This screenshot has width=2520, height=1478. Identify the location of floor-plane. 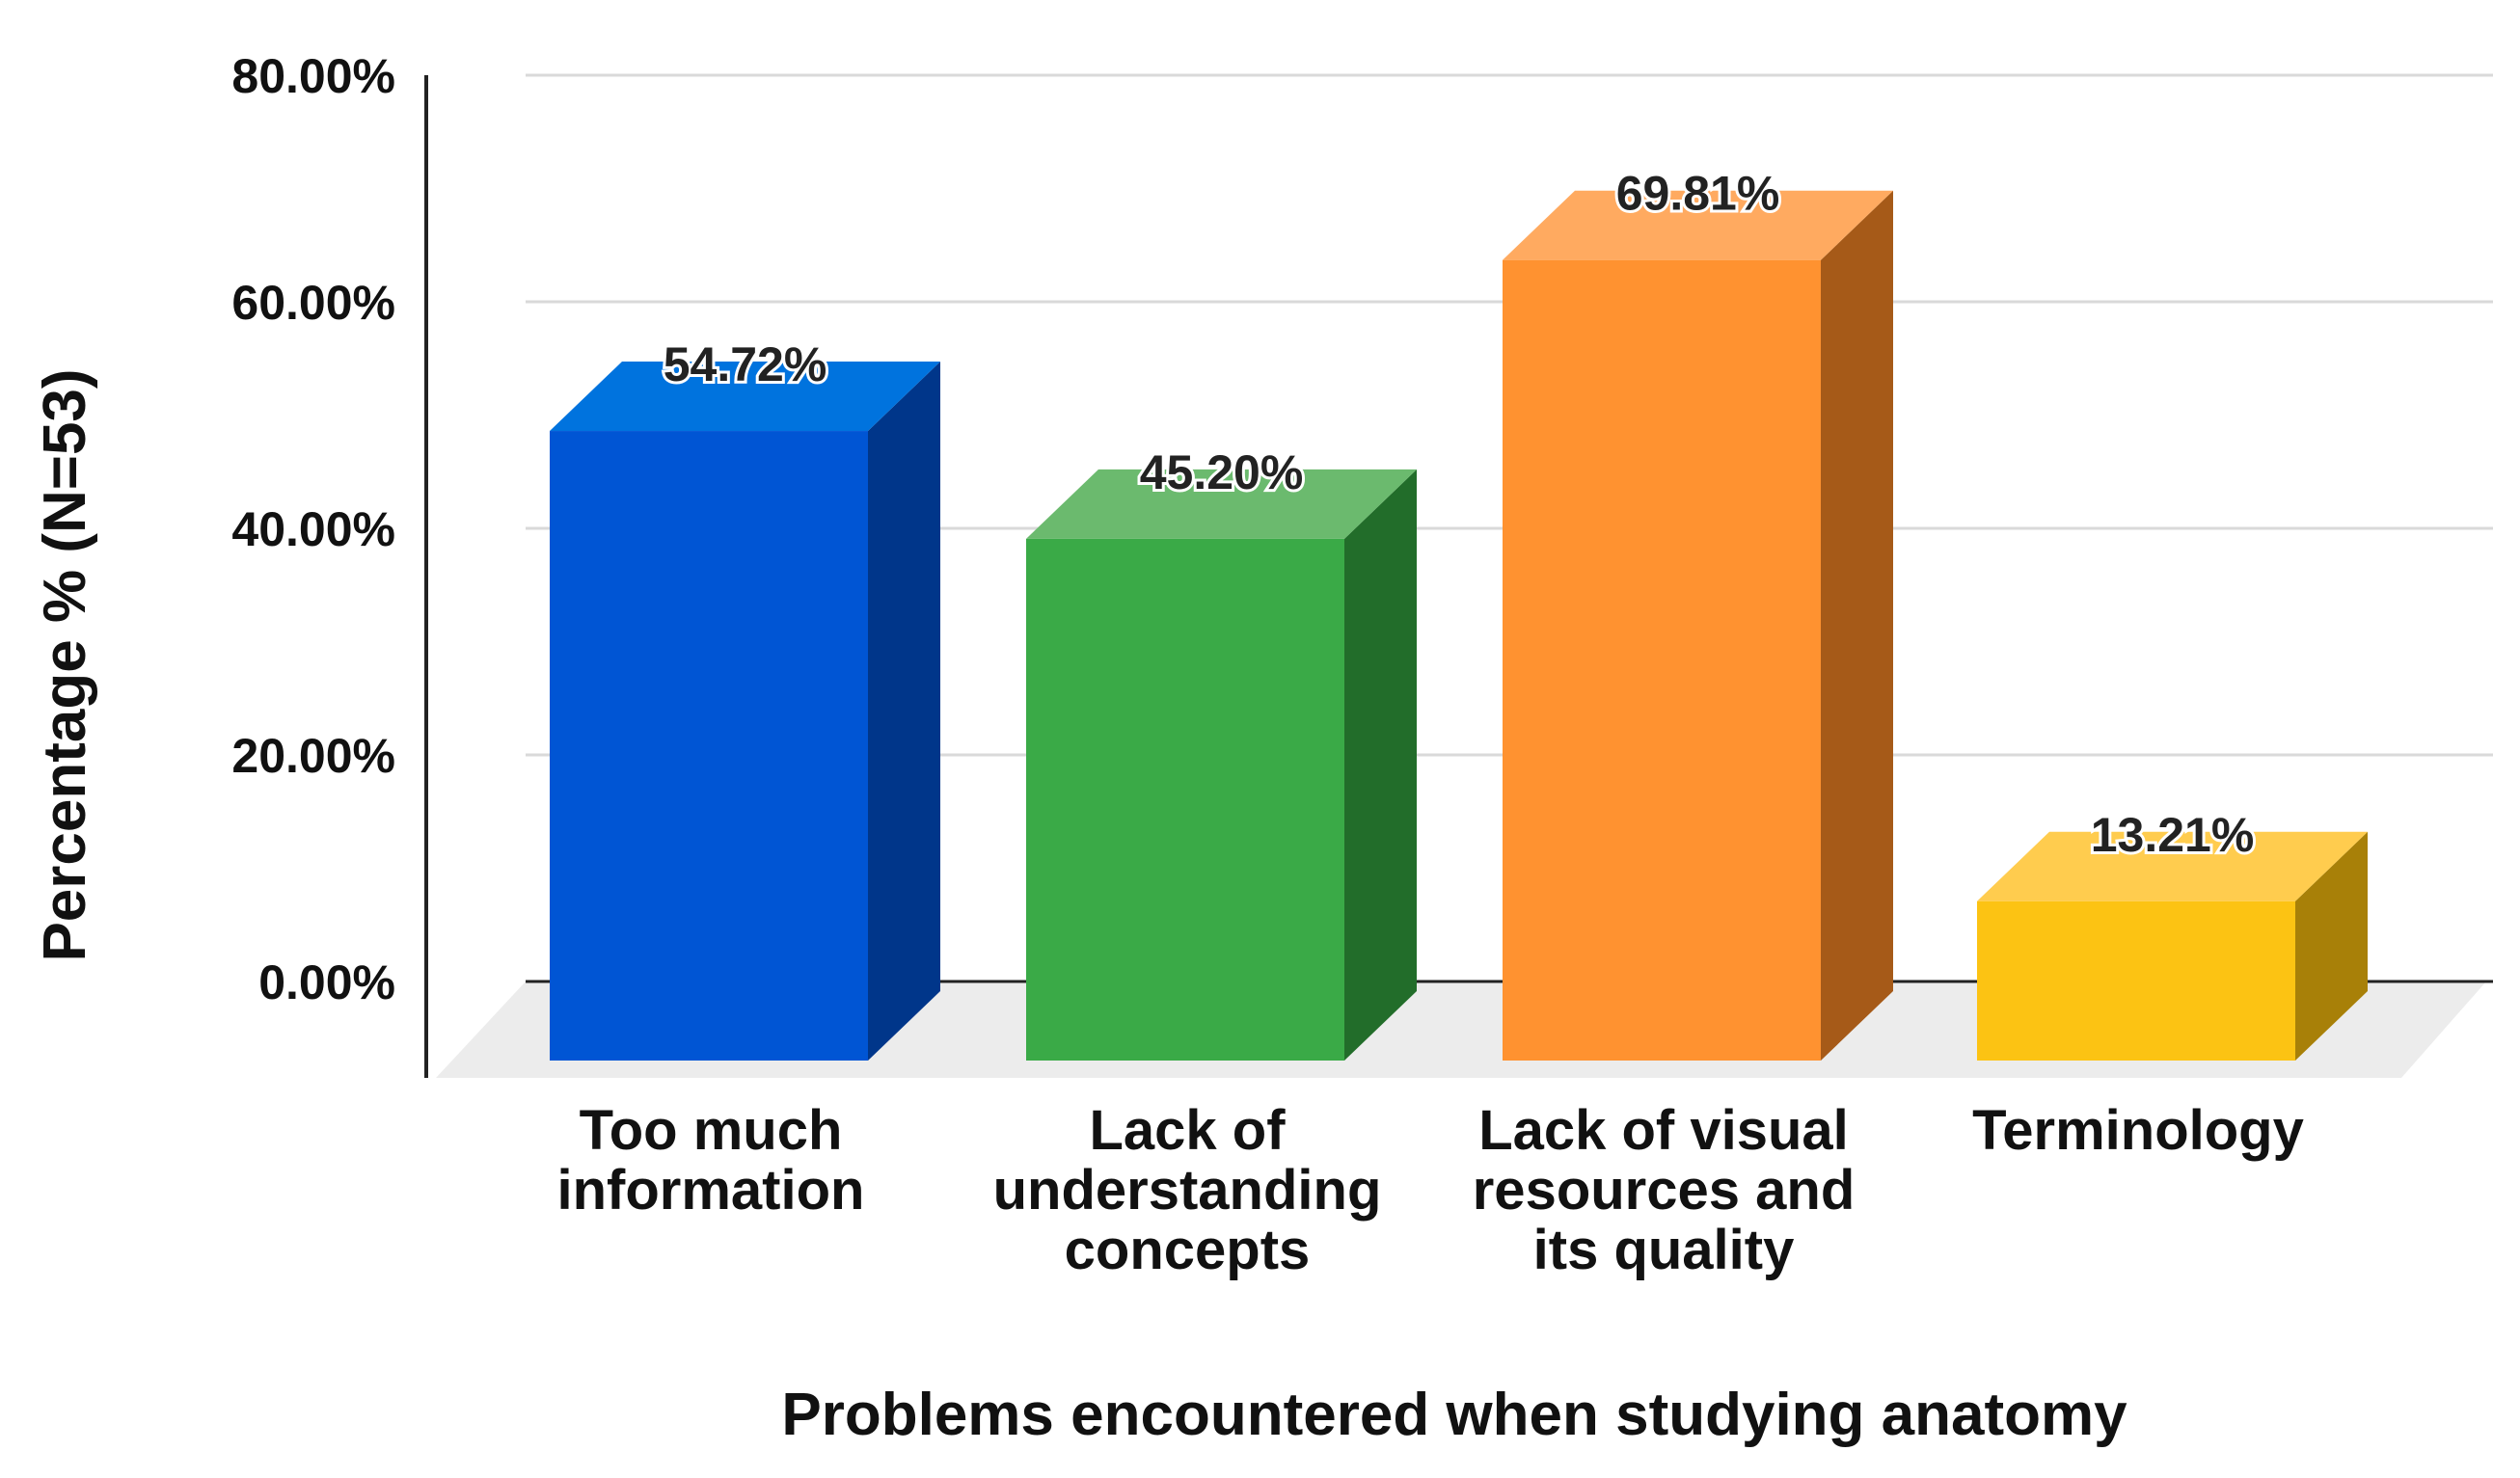
(1461, 1029).